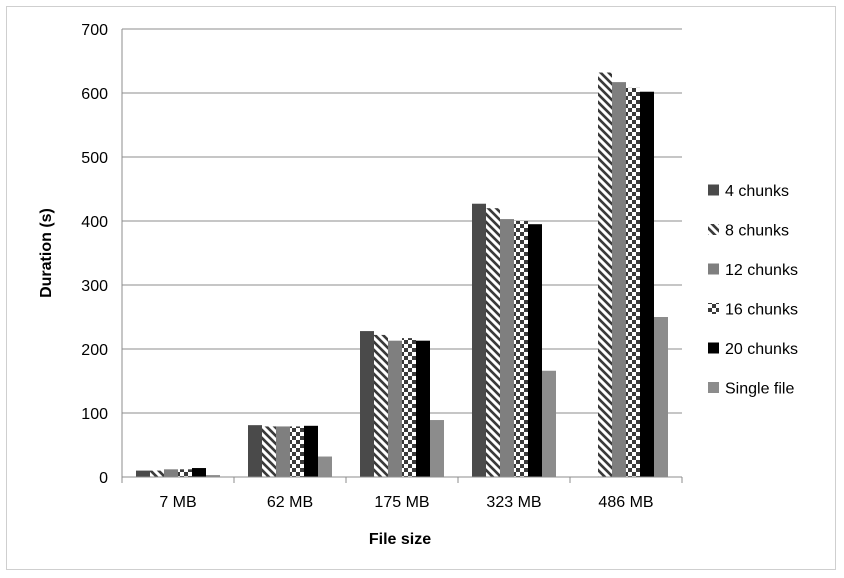 The height and width of the screenshot is (578, 844). What do you see at coordinates (761, 270) in the screenshot?
I see `legend-label: 12 chunks` at bounding box center [761, 270].